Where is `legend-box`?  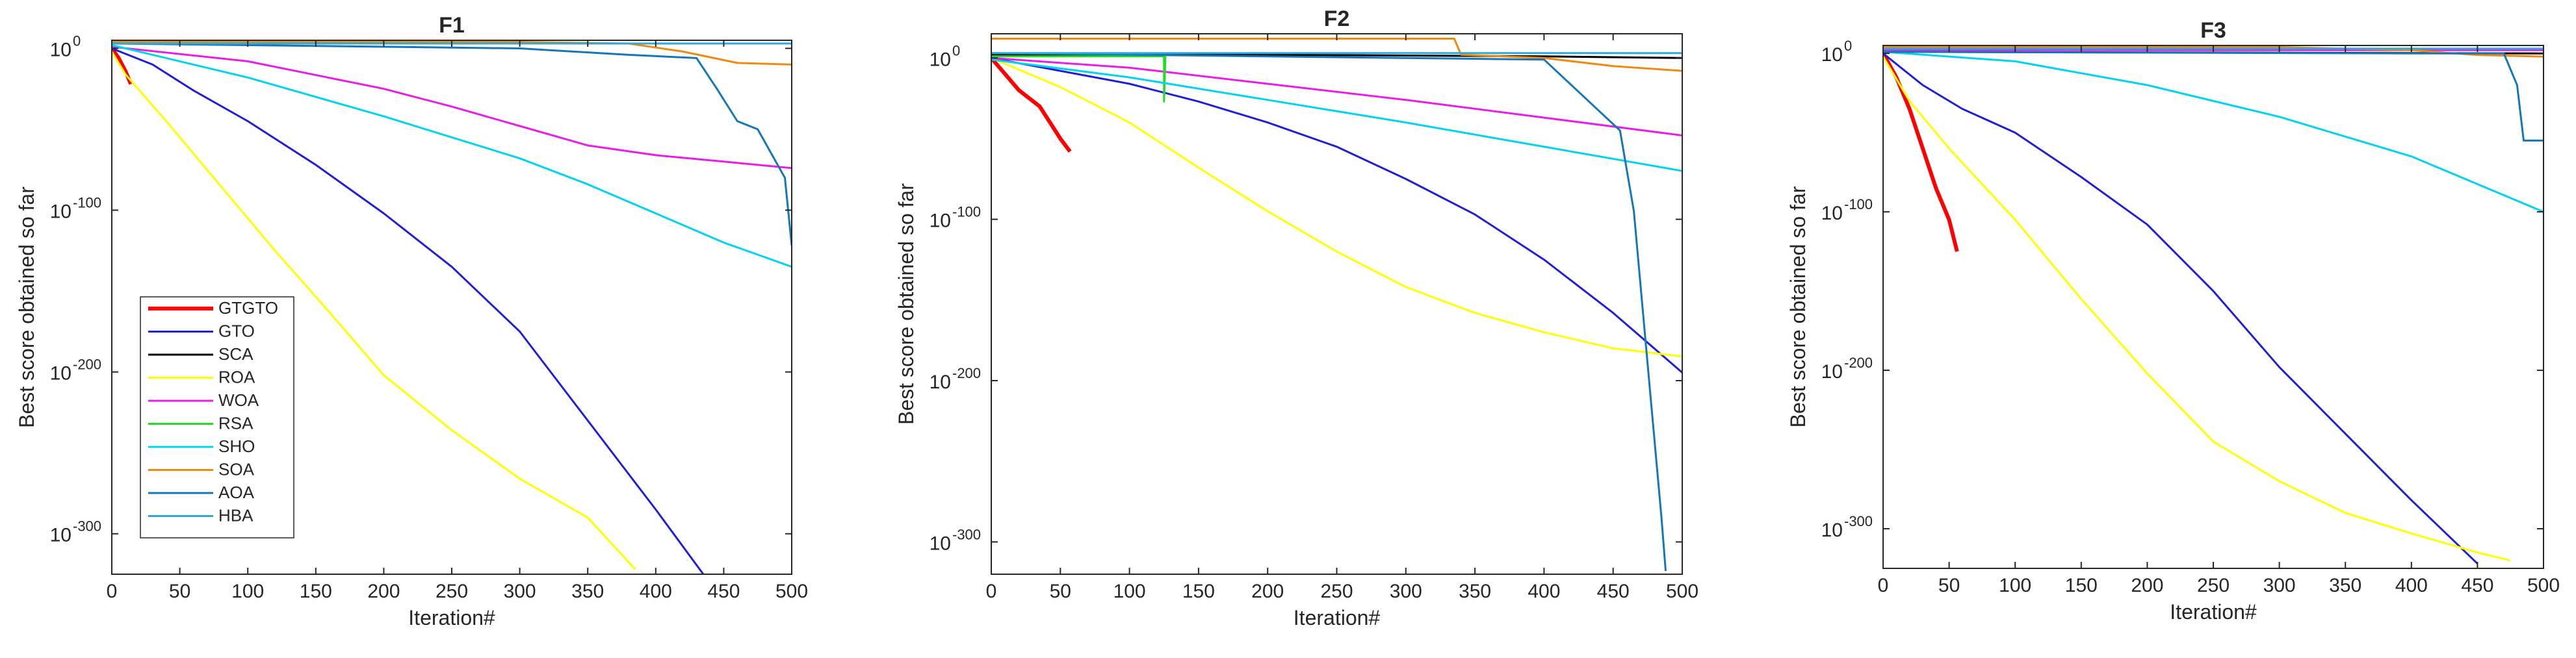
legend-box is located at coordinates (217, 417).